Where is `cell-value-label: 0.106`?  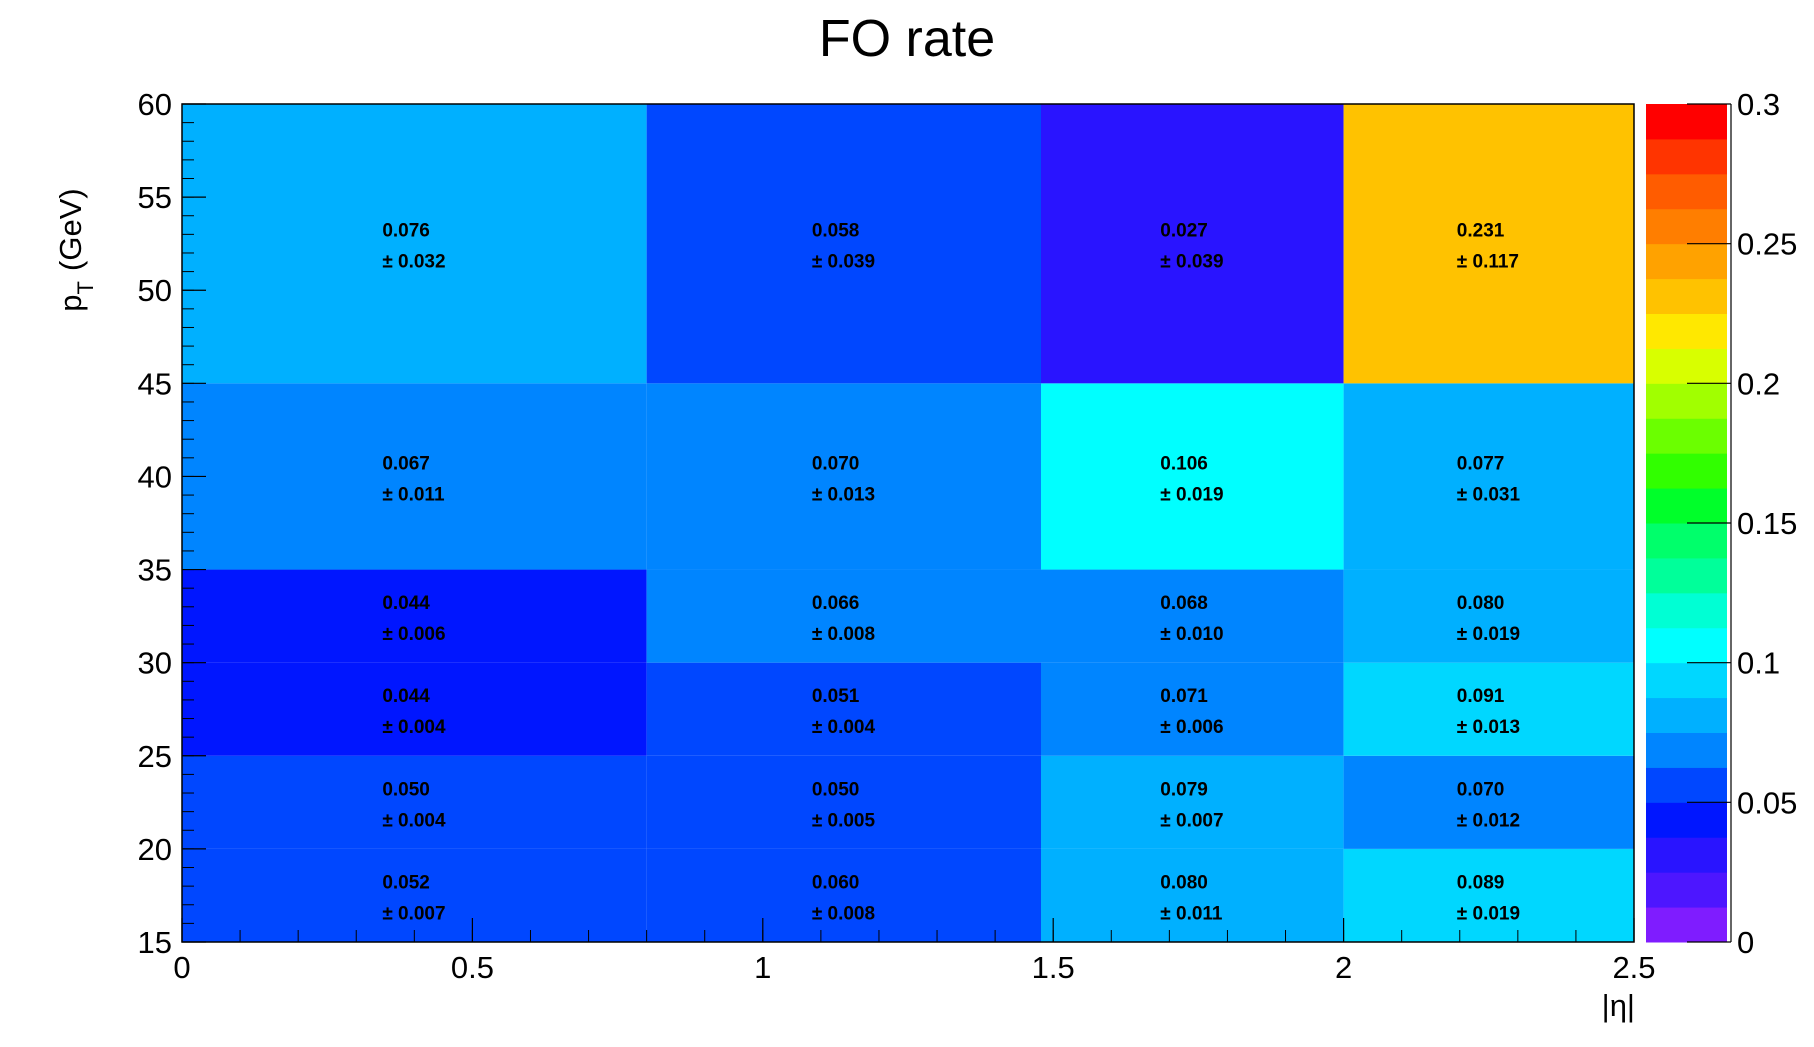 cell-value-label: 0.106 is located at coordinates (1184, 463).